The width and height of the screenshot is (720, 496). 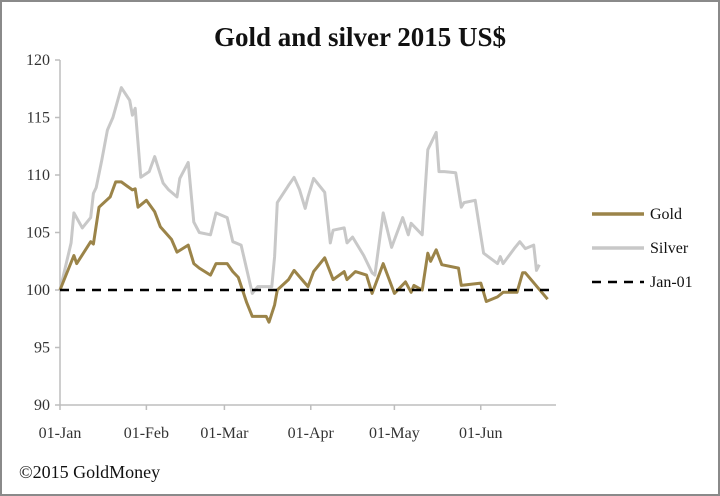 I want to click on legend: Gold Silver Jan-01, so click(x=642, y=248).